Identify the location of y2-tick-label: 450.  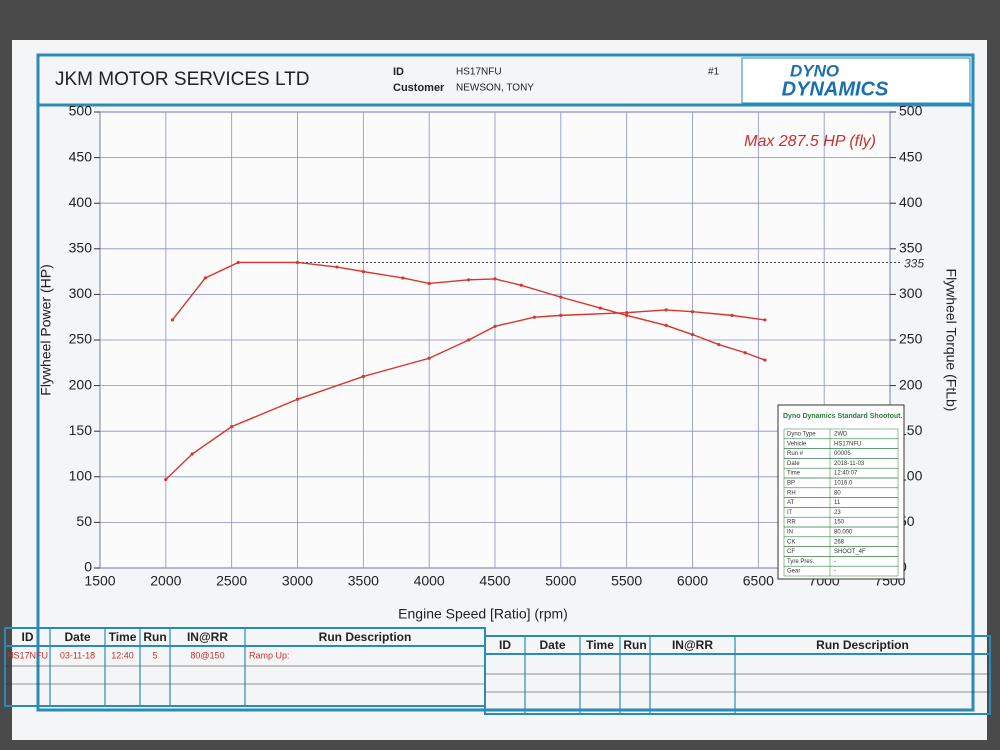
(911, 156).